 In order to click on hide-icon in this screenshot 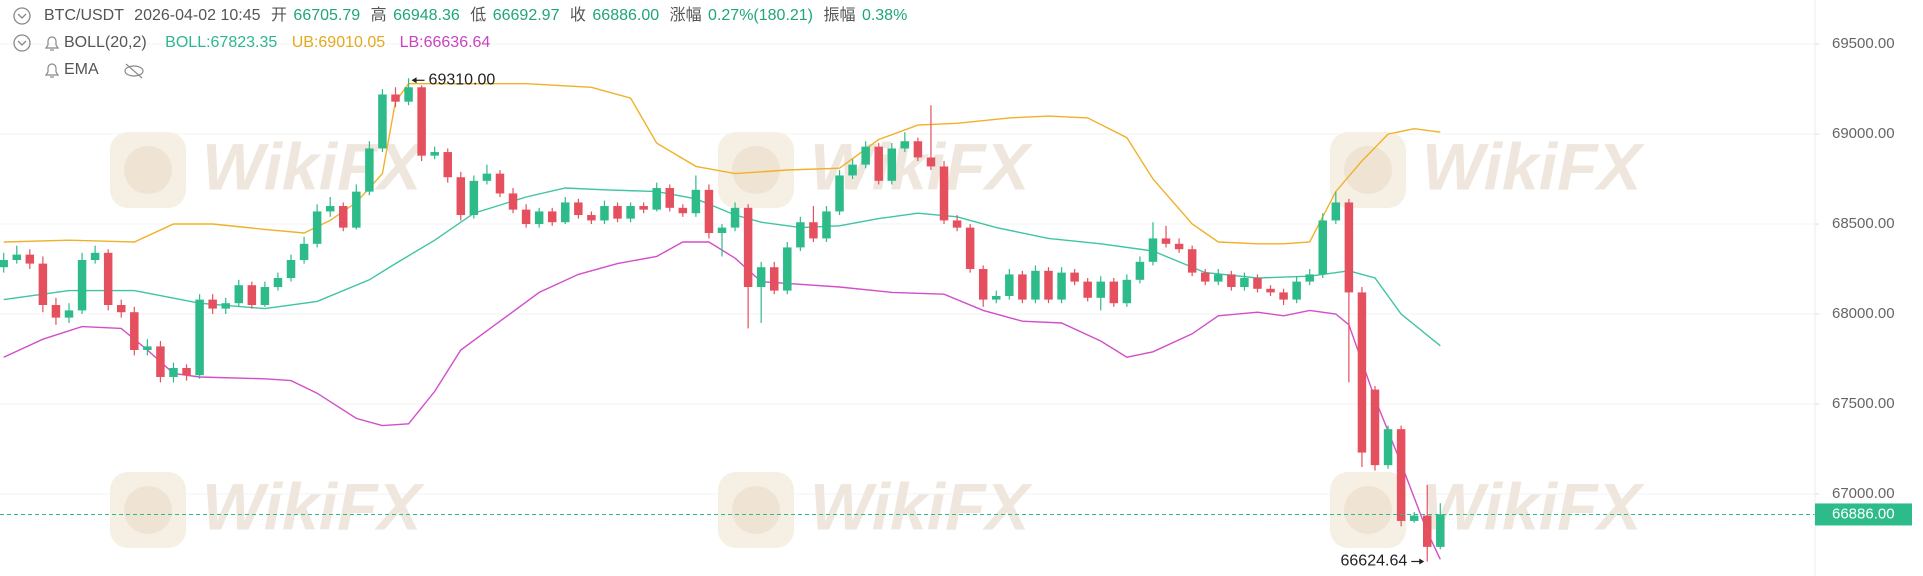, I will do `click(134, 71)`.